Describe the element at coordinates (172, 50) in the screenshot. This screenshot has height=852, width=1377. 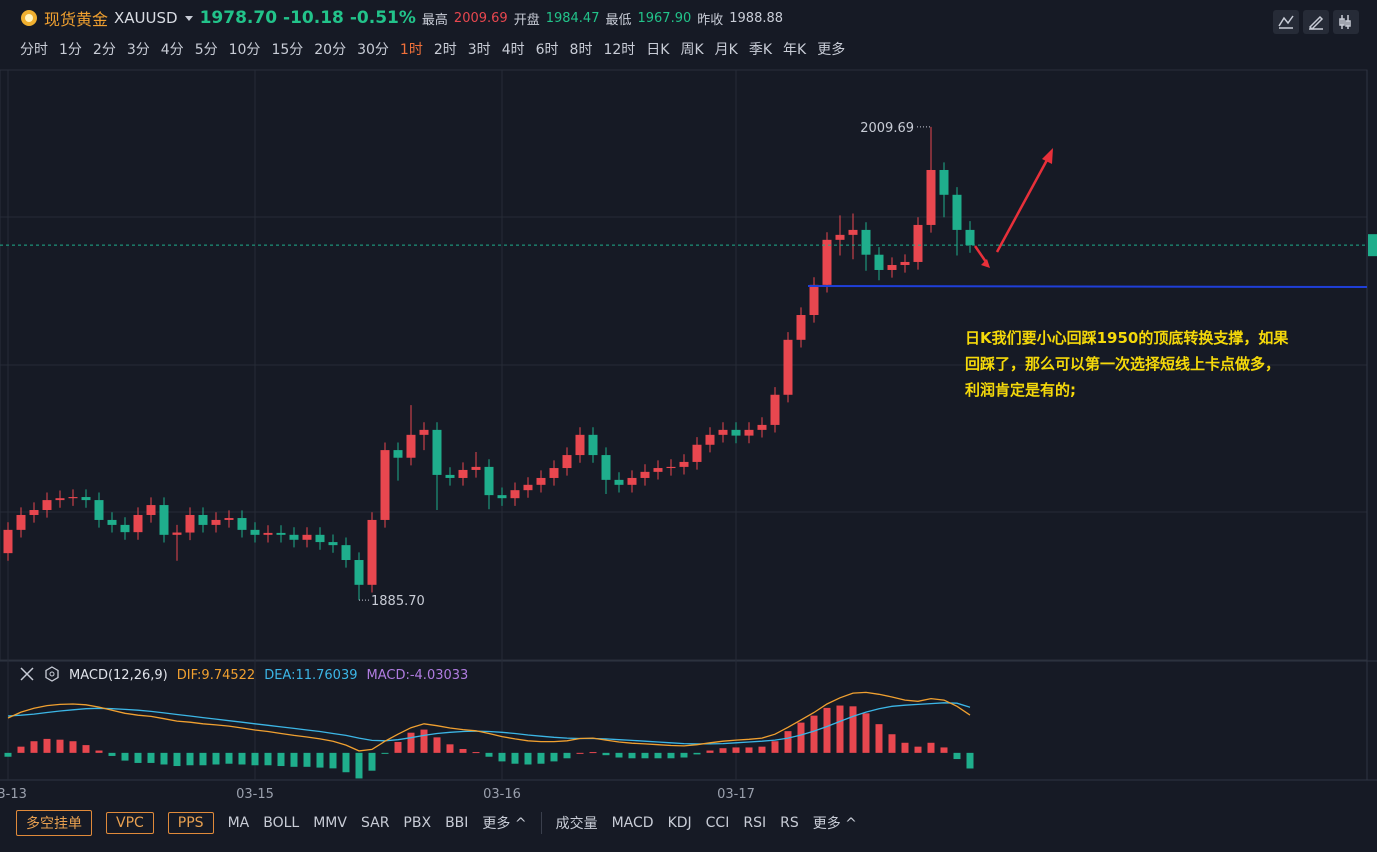
I see `timeframe: 4分` at that location.